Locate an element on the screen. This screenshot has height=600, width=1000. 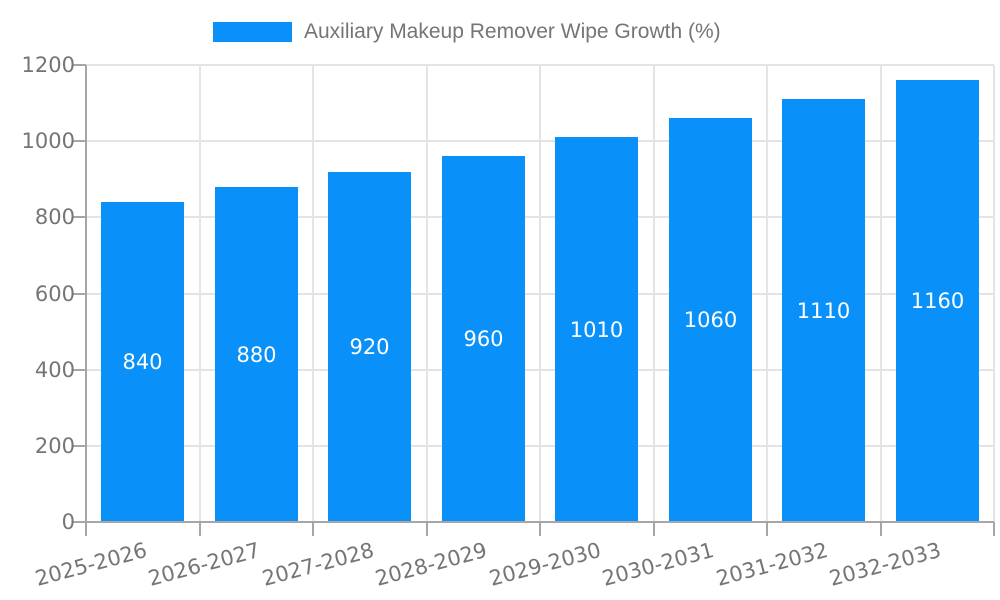
bar: 1010 is located at coordinates (596, 329).